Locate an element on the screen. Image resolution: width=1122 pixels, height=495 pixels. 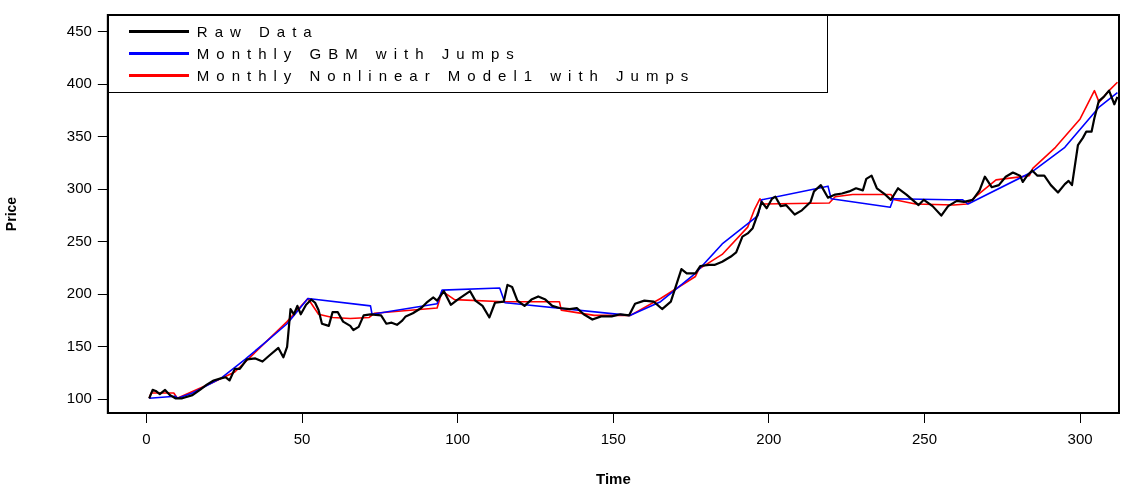
y-tick-label: 300 is located at coordinates (79, 188).